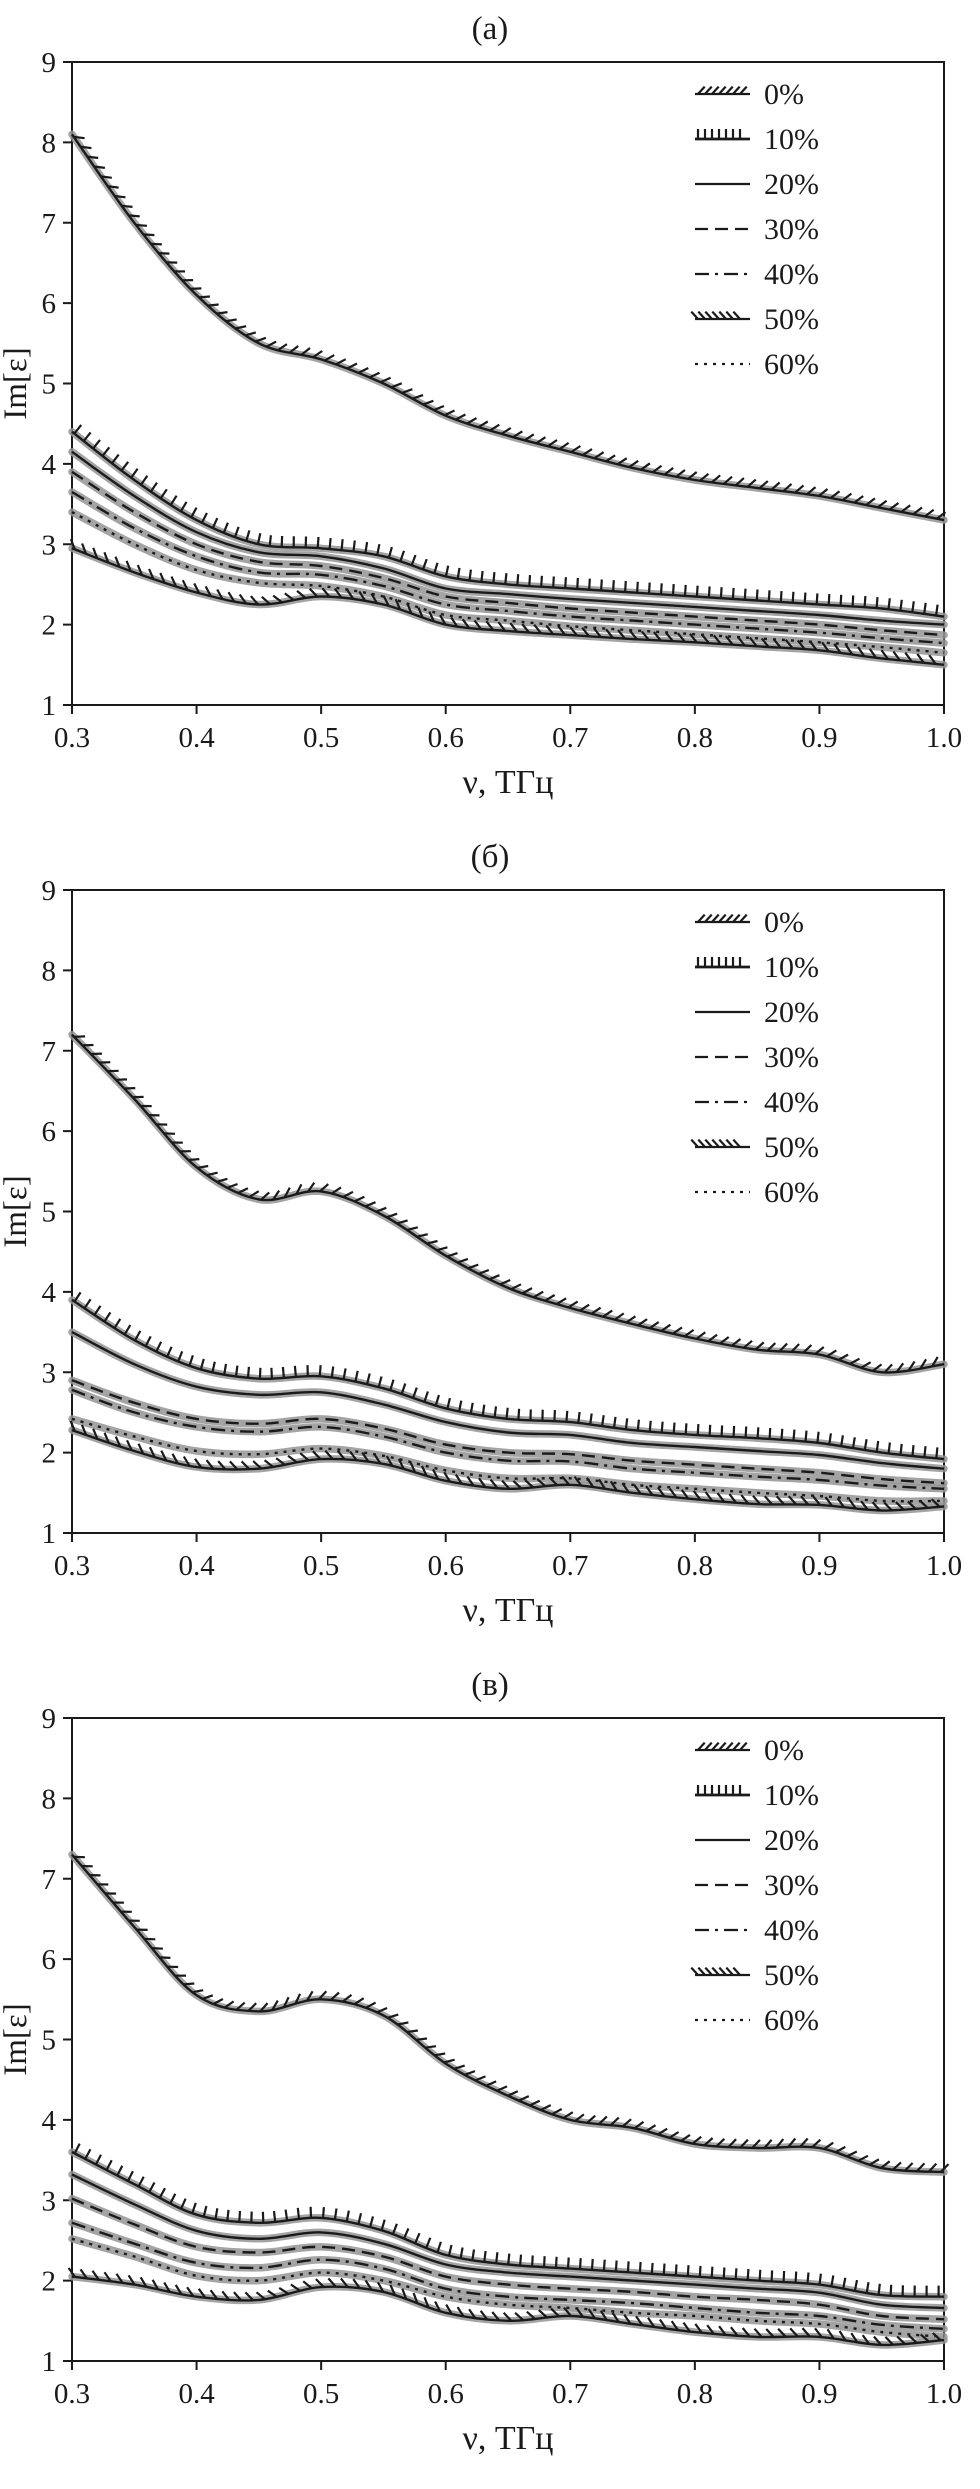 This screenshot has height=2489, width=980. I want to click on panel-a-title: (а), so click(490, 29).